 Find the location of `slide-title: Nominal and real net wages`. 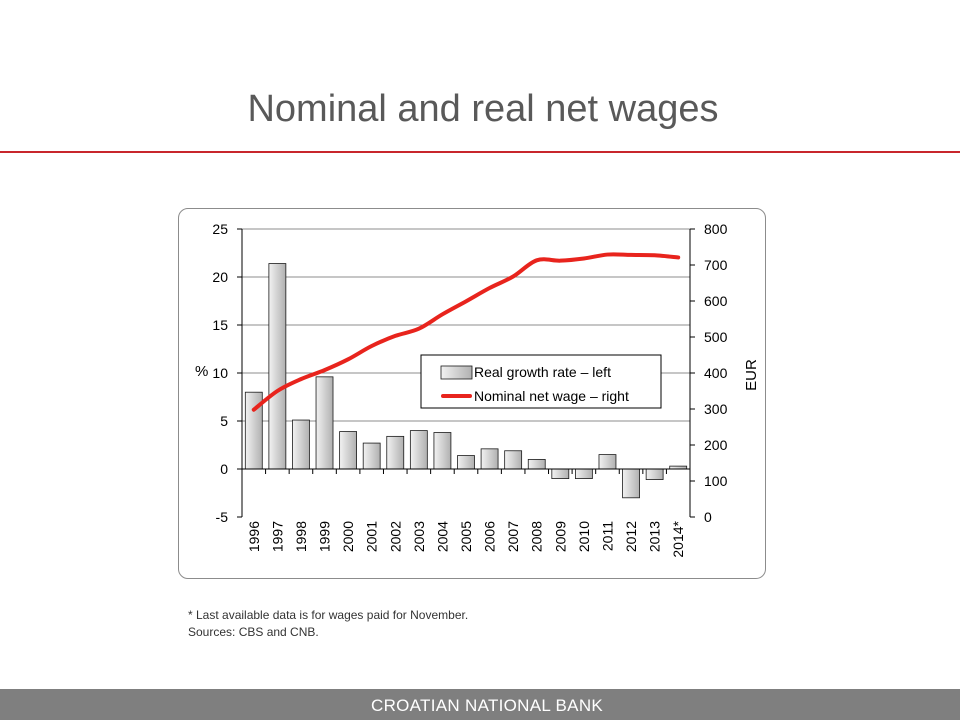

slide-title: Nominal and real net wages is located at coordinates (483, 109).